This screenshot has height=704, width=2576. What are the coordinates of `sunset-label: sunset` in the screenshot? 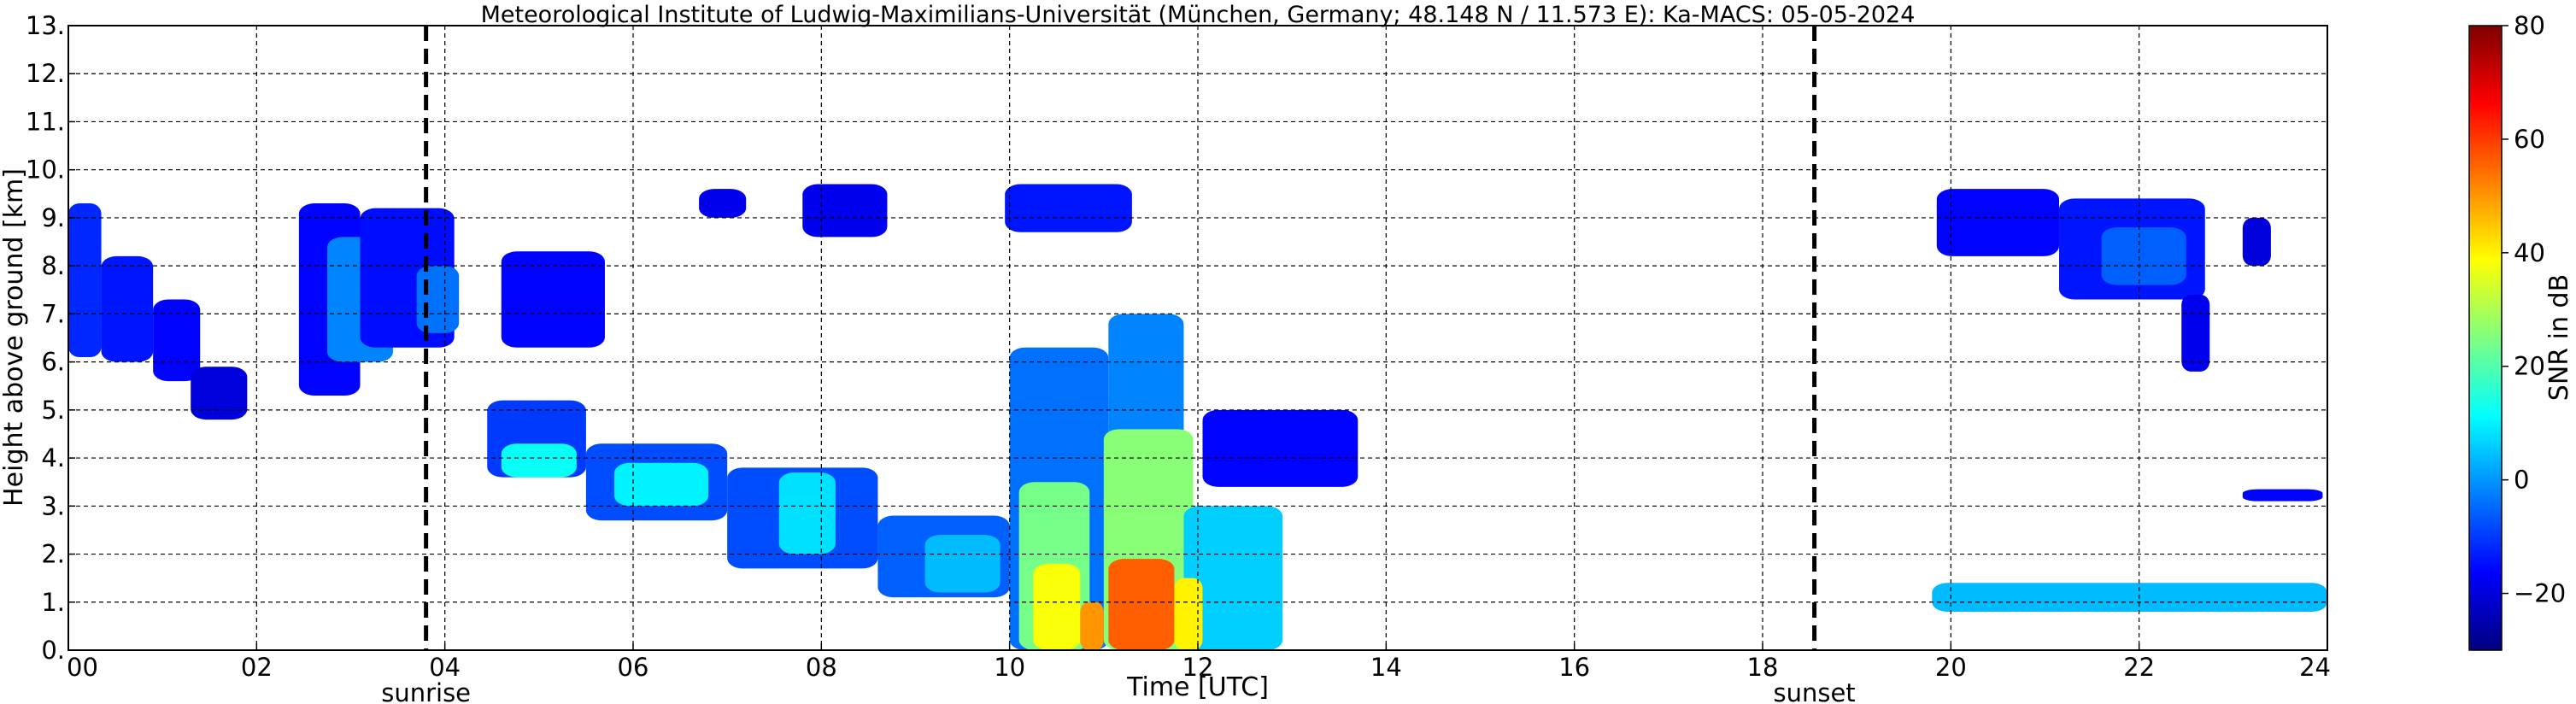 It's located at (1814, 691).